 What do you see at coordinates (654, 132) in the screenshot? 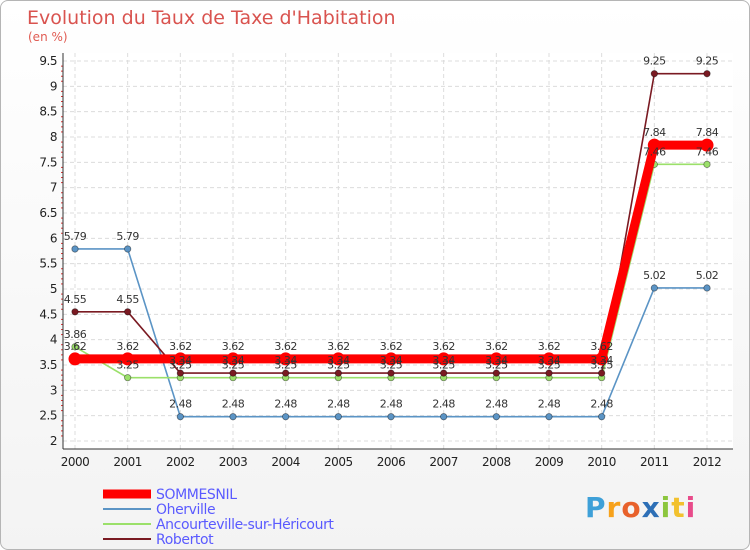
I see `data-label: 7.84` at bounding box center [654, 132].